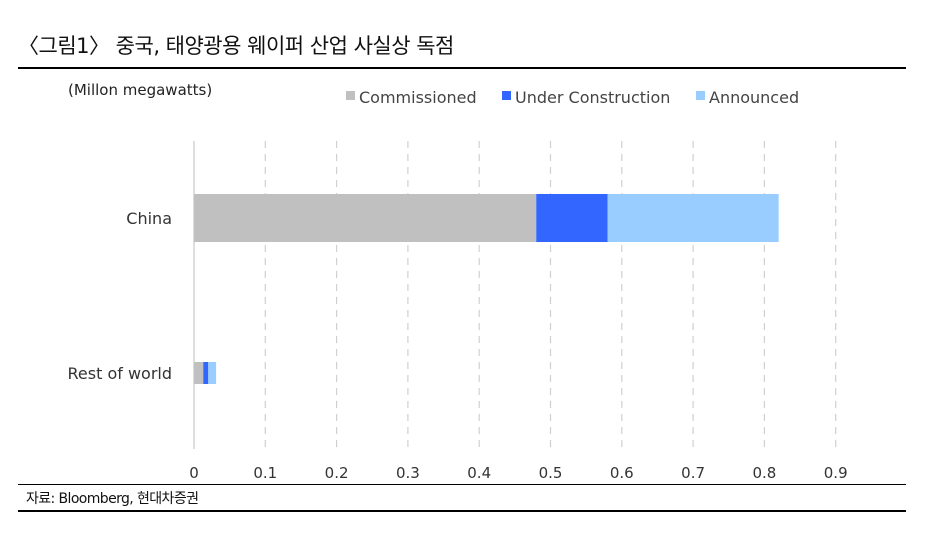 The height and width of the screenshot is (545, 934). I want to click on bar-rest-of-world-under-construction, so click(206, 373).